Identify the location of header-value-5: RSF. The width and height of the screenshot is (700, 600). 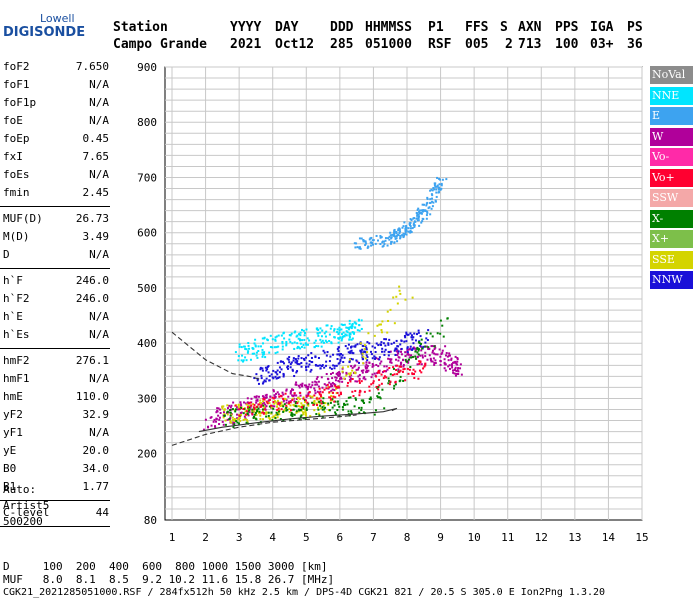
(440, 44).